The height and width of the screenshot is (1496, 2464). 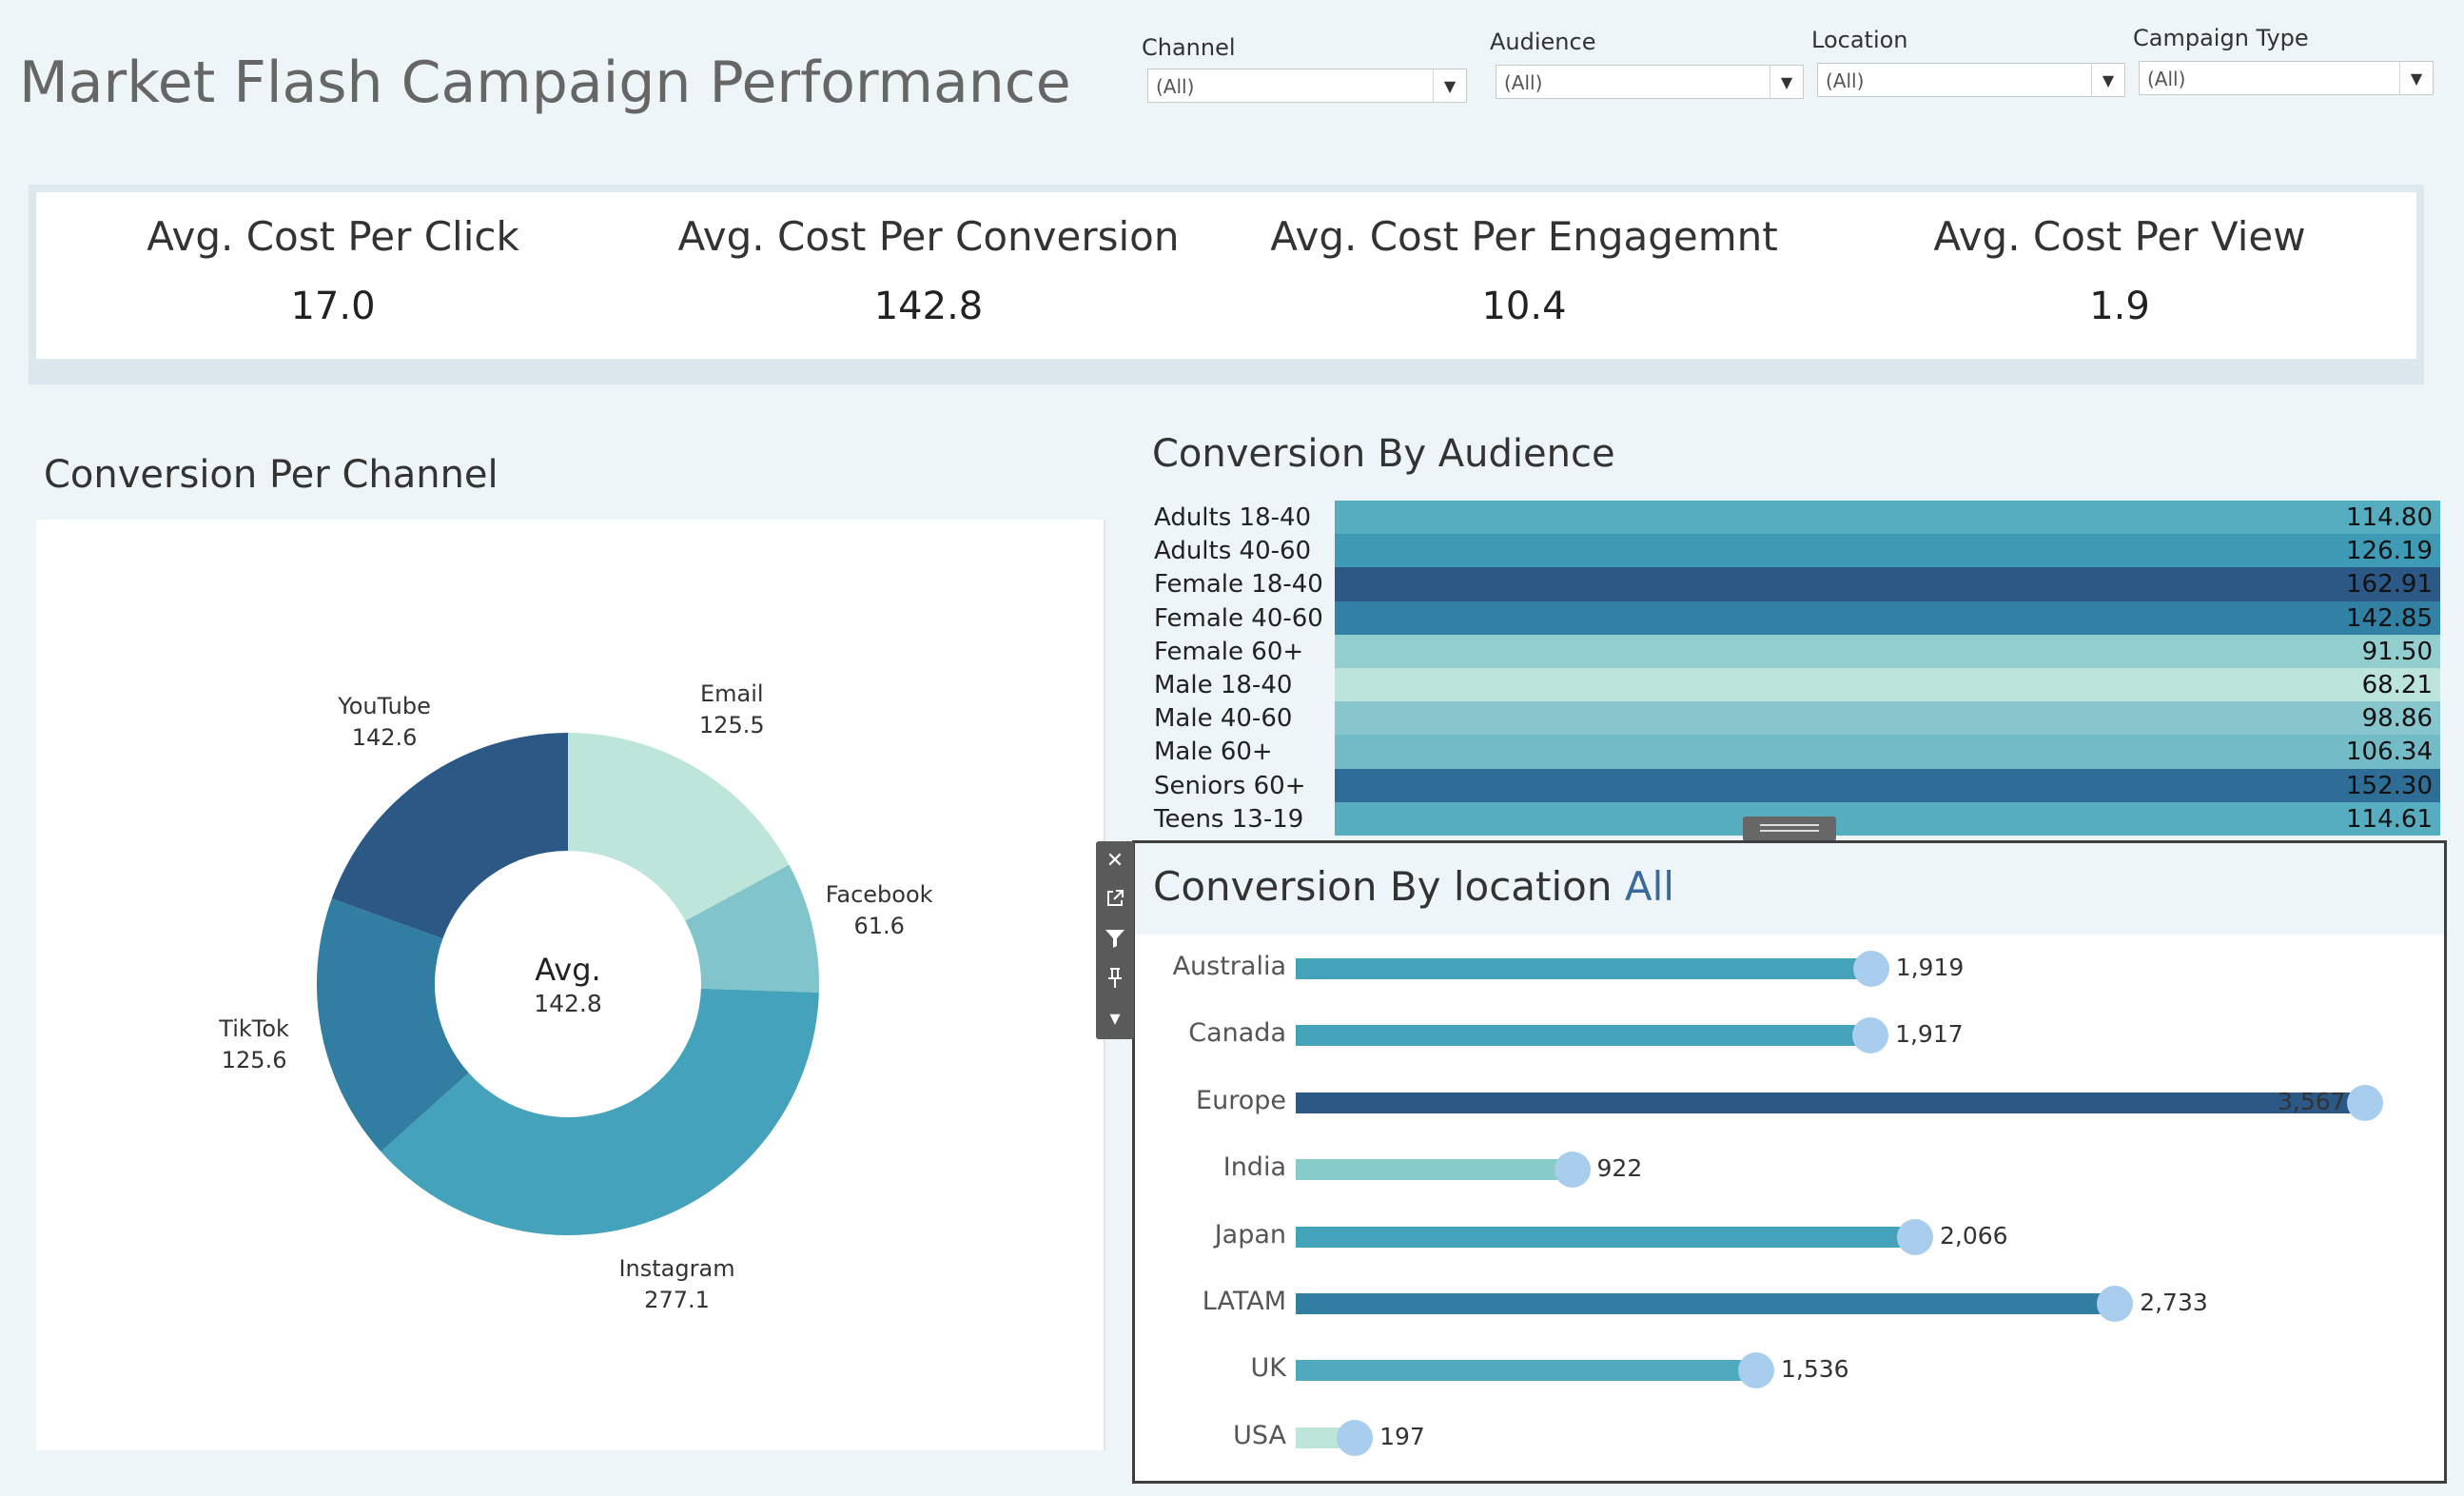 I want to click on heatmap-row: Male 40-60 98.86, so click(x=1792, y=718).